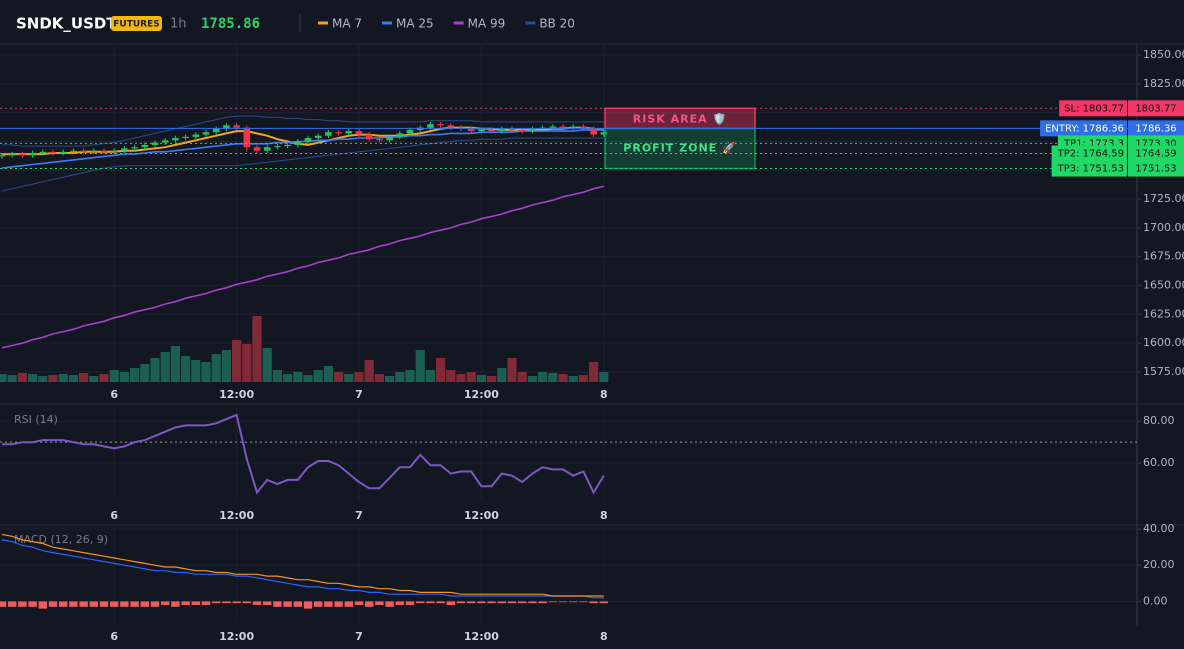 The height and width of the screenshot is (649, 1184). Describe the element at coordinates (302, 569) in the screenshot. I see `macd-line` at that location.